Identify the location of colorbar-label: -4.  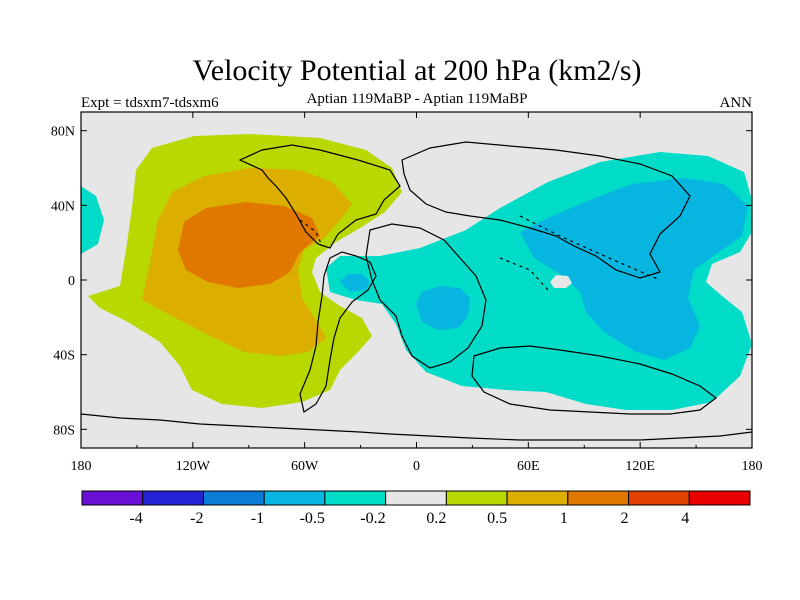
(135, 518).